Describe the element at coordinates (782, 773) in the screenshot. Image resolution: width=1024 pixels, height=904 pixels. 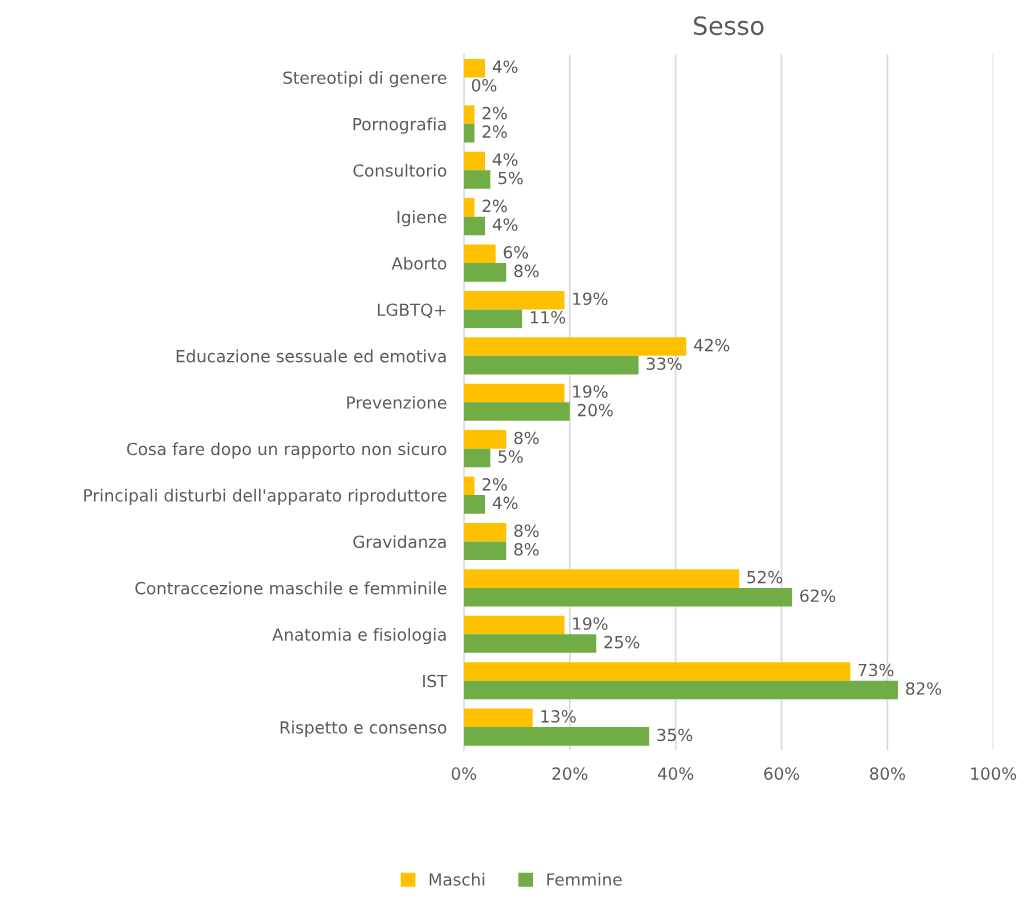
I see `x-tick-label: 60%` at that location.